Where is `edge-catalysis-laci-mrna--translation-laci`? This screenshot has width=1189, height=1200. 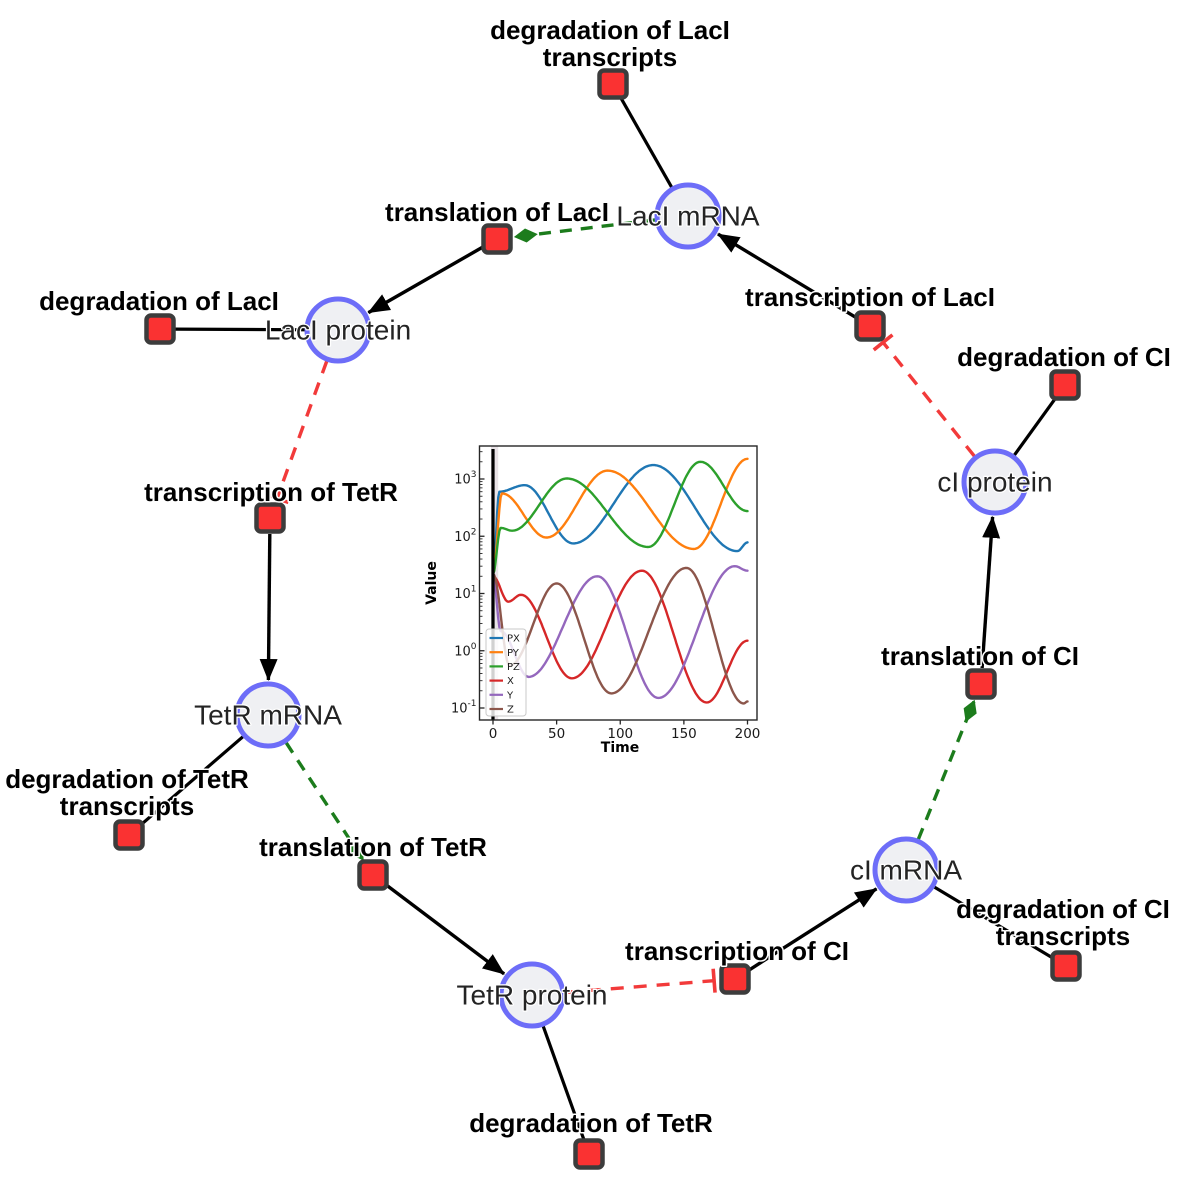
edge-catalysis-laci-mrna--translation-laci is located at coordinates (584, 230).